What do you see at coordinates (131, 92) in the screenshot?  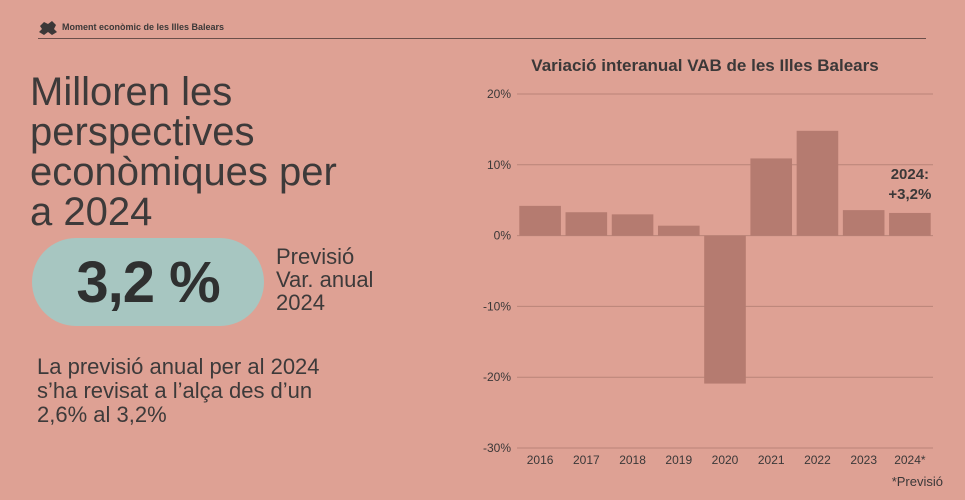 I see `headline-line: Milloren les` at bounding box center [131, 92].